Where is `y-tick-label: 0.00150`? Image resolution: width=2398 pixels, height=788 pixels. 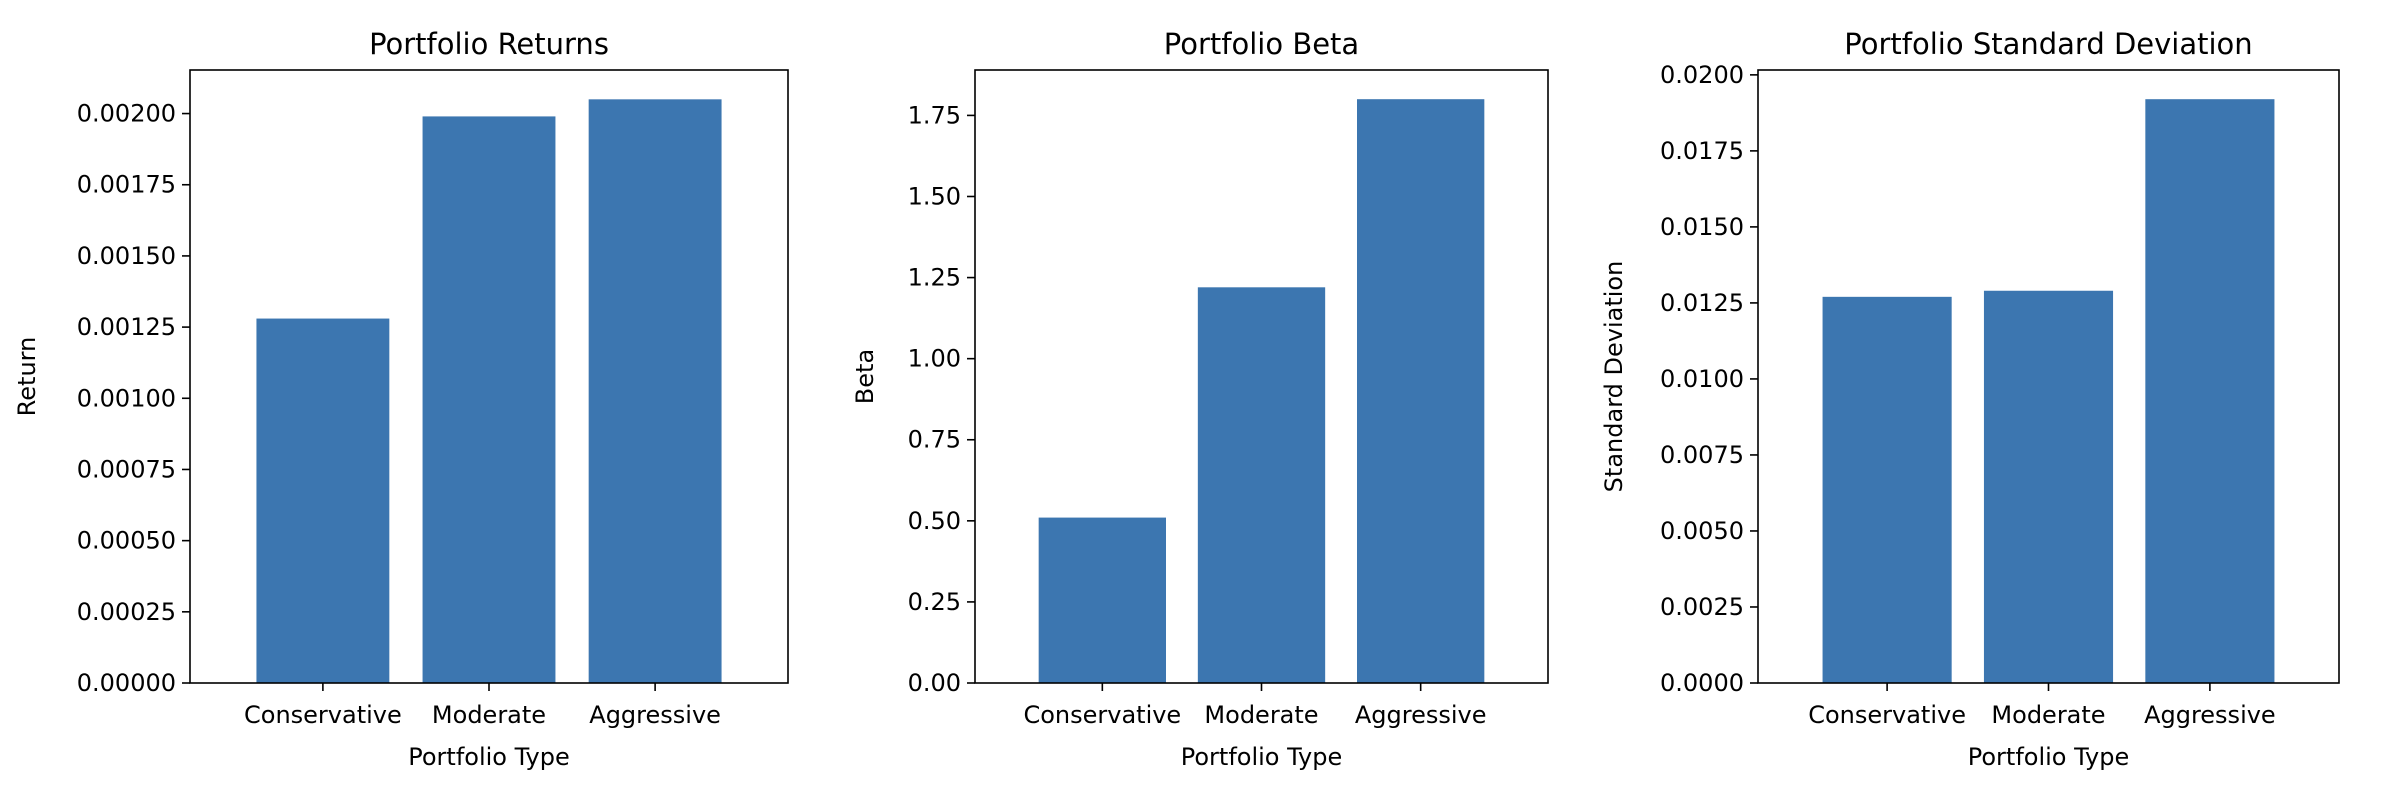 y-tick-label: 0.00150 is located at coordinates (126, 256).